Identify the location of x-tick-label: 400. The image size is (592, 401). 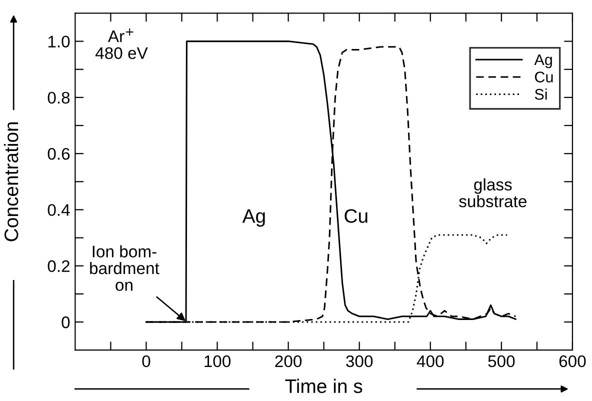
(430, 361).